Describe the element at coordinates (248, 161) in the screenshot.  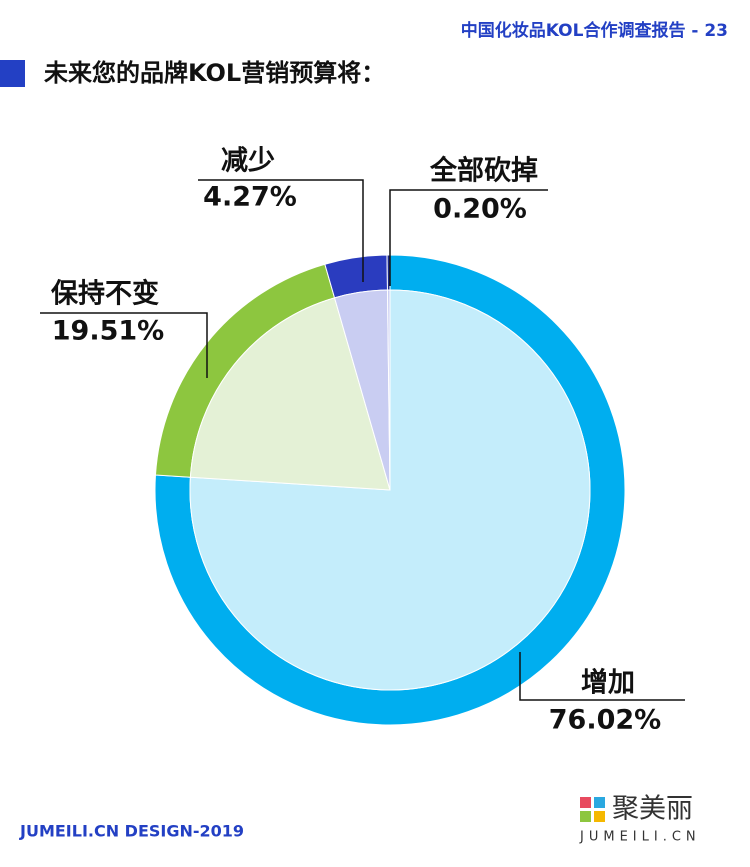
I see `slice-label: 减少` at that location.